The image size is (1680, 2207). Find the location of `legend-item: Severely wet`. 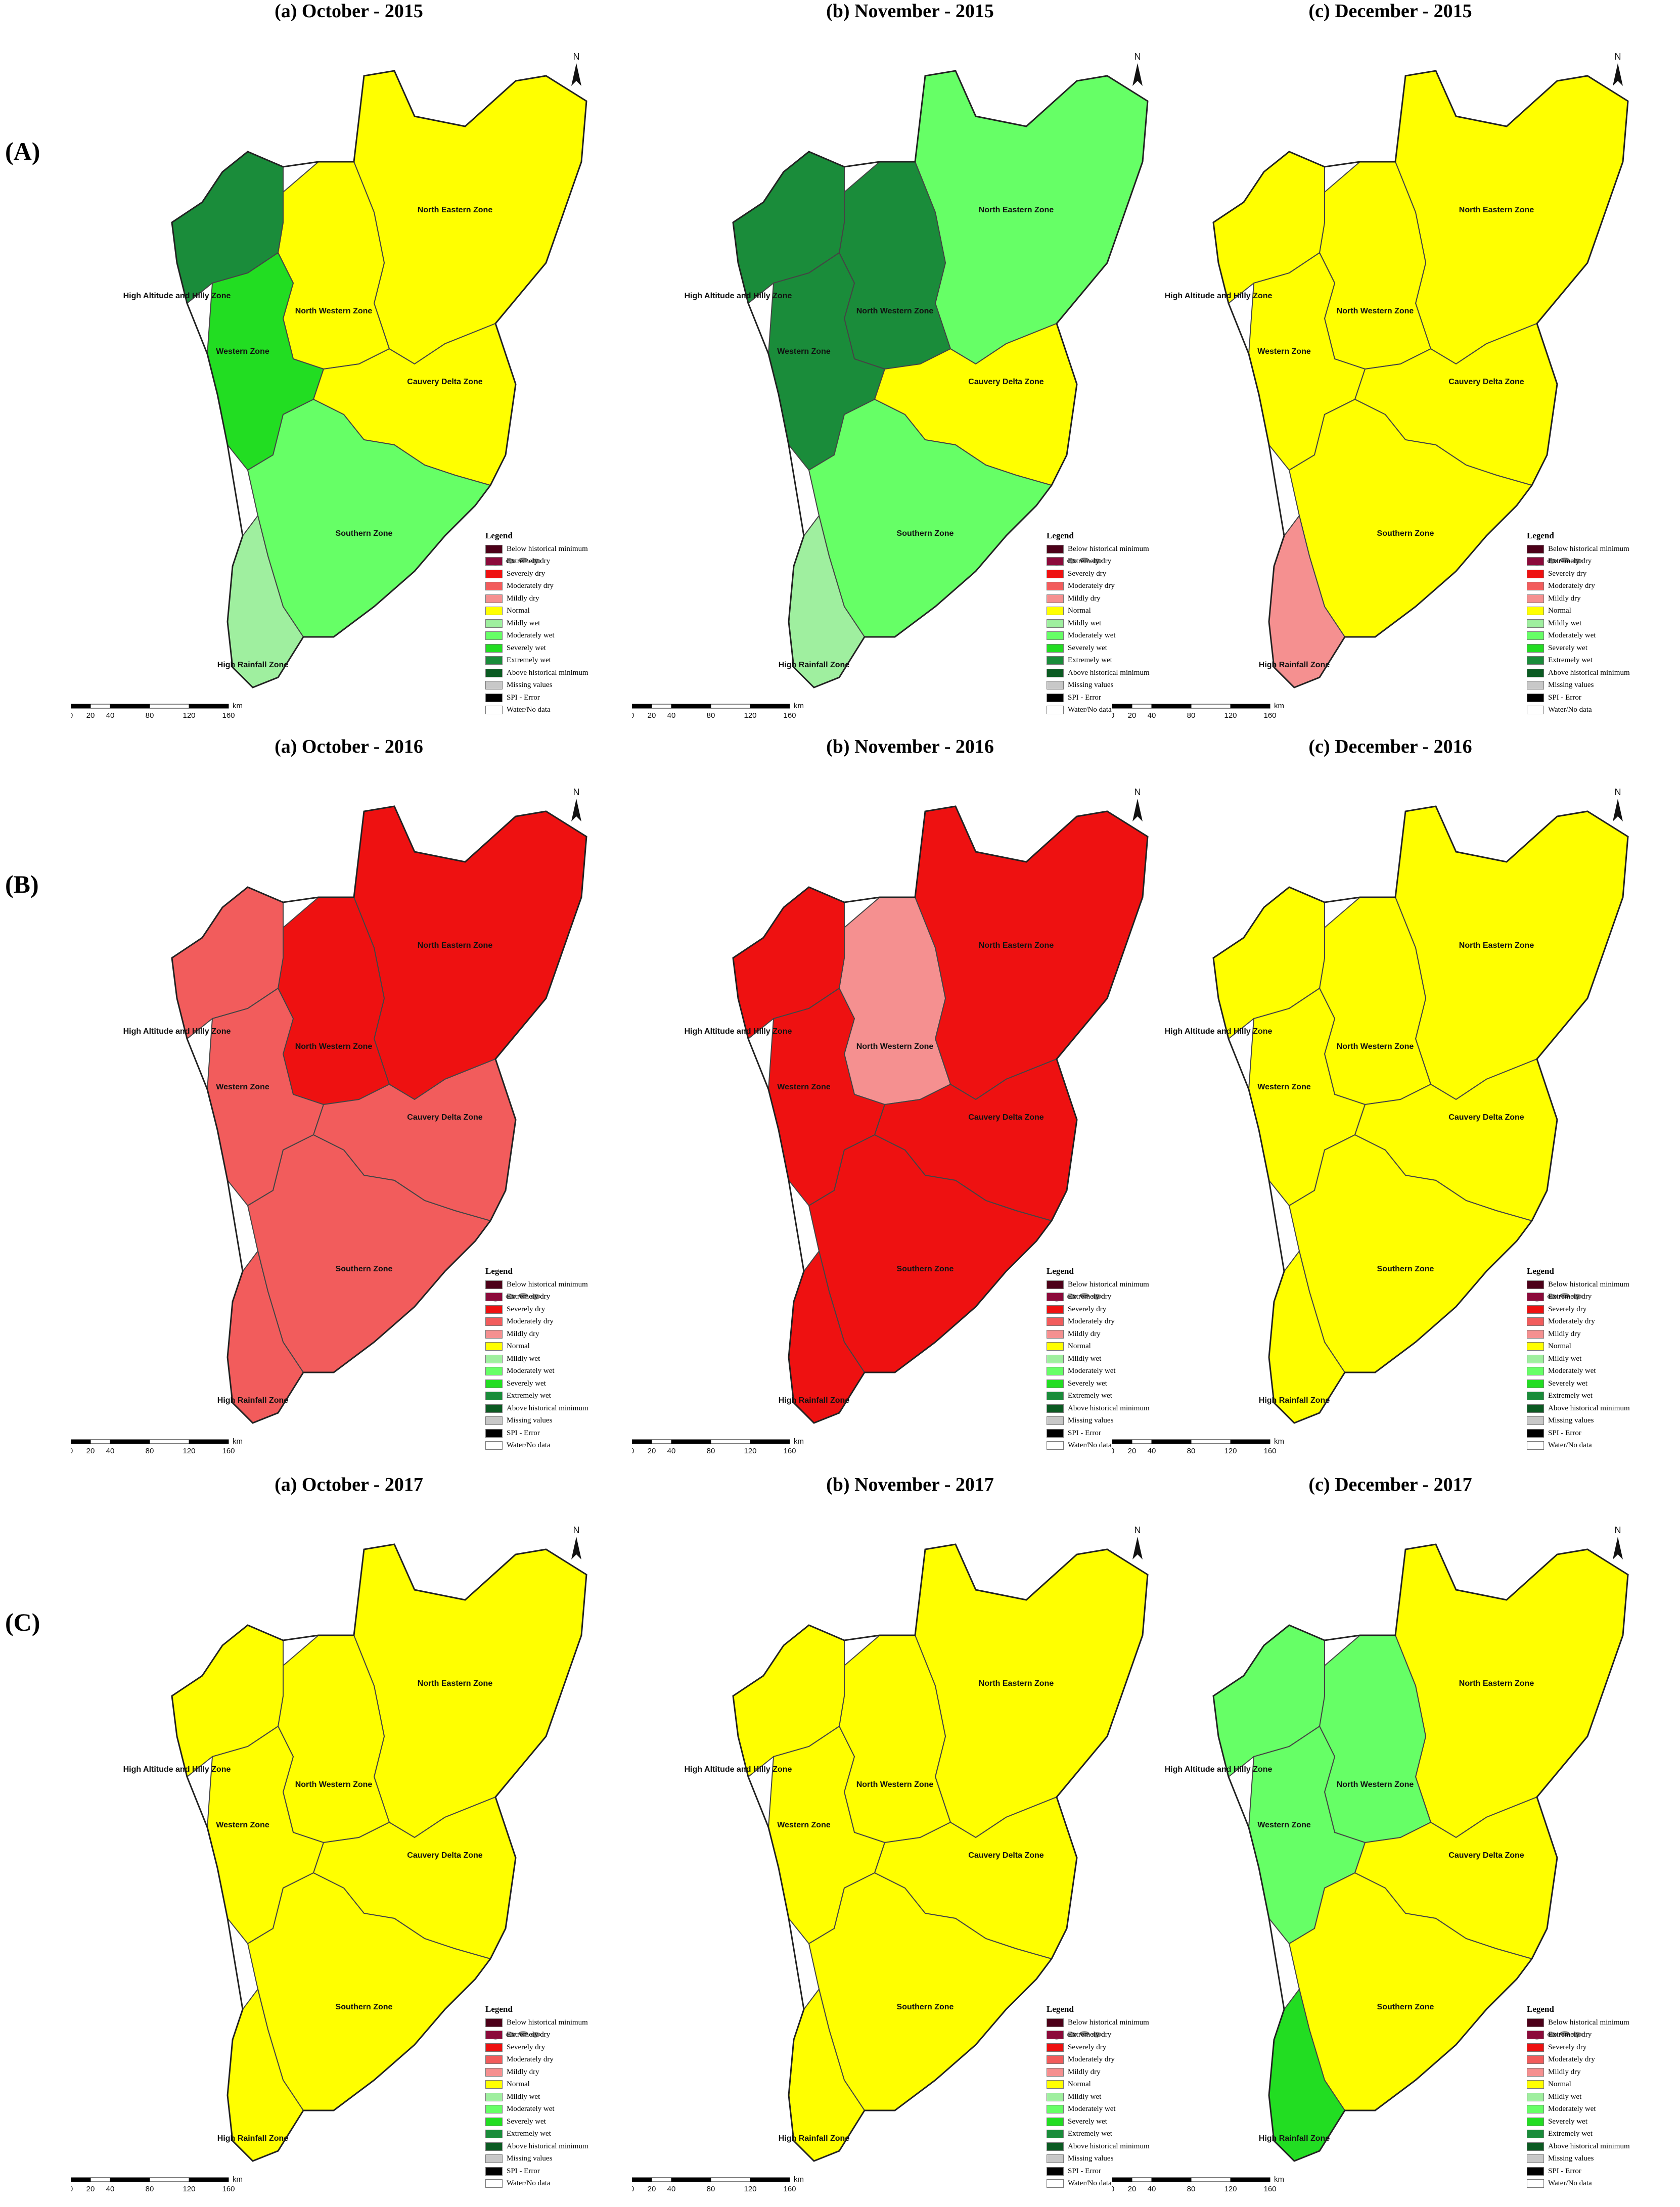

legend-item: Severely wet is located at coordinates (1098, 648).